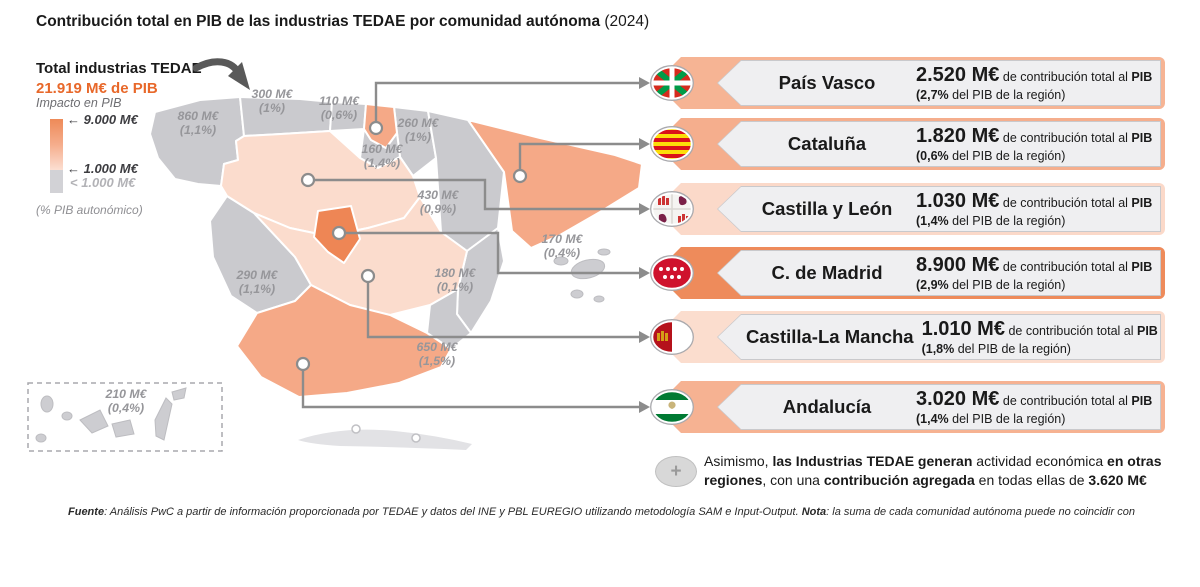 The image size is (1200, 587). Describe the element at coordinates (827, 406) in the screenshot. I see `region-name: Andalucía` at that location.